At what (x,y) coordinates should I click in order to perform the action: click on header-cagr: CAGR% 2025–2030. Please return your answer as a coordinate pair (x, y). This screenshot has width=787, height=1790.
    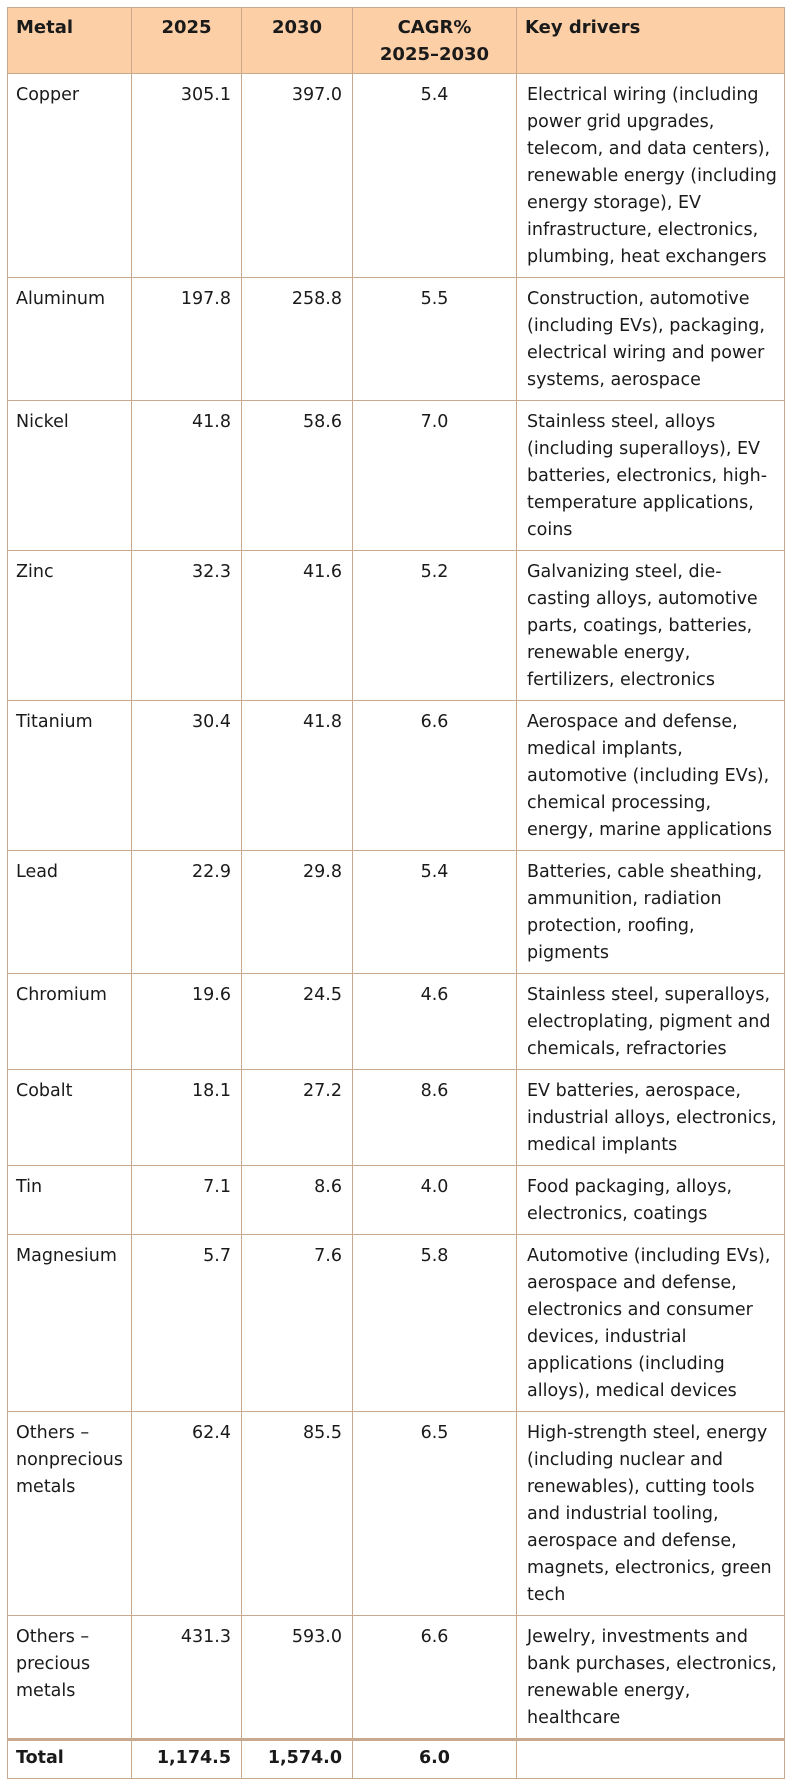
    Looking at the image, I should click on (434, 40).